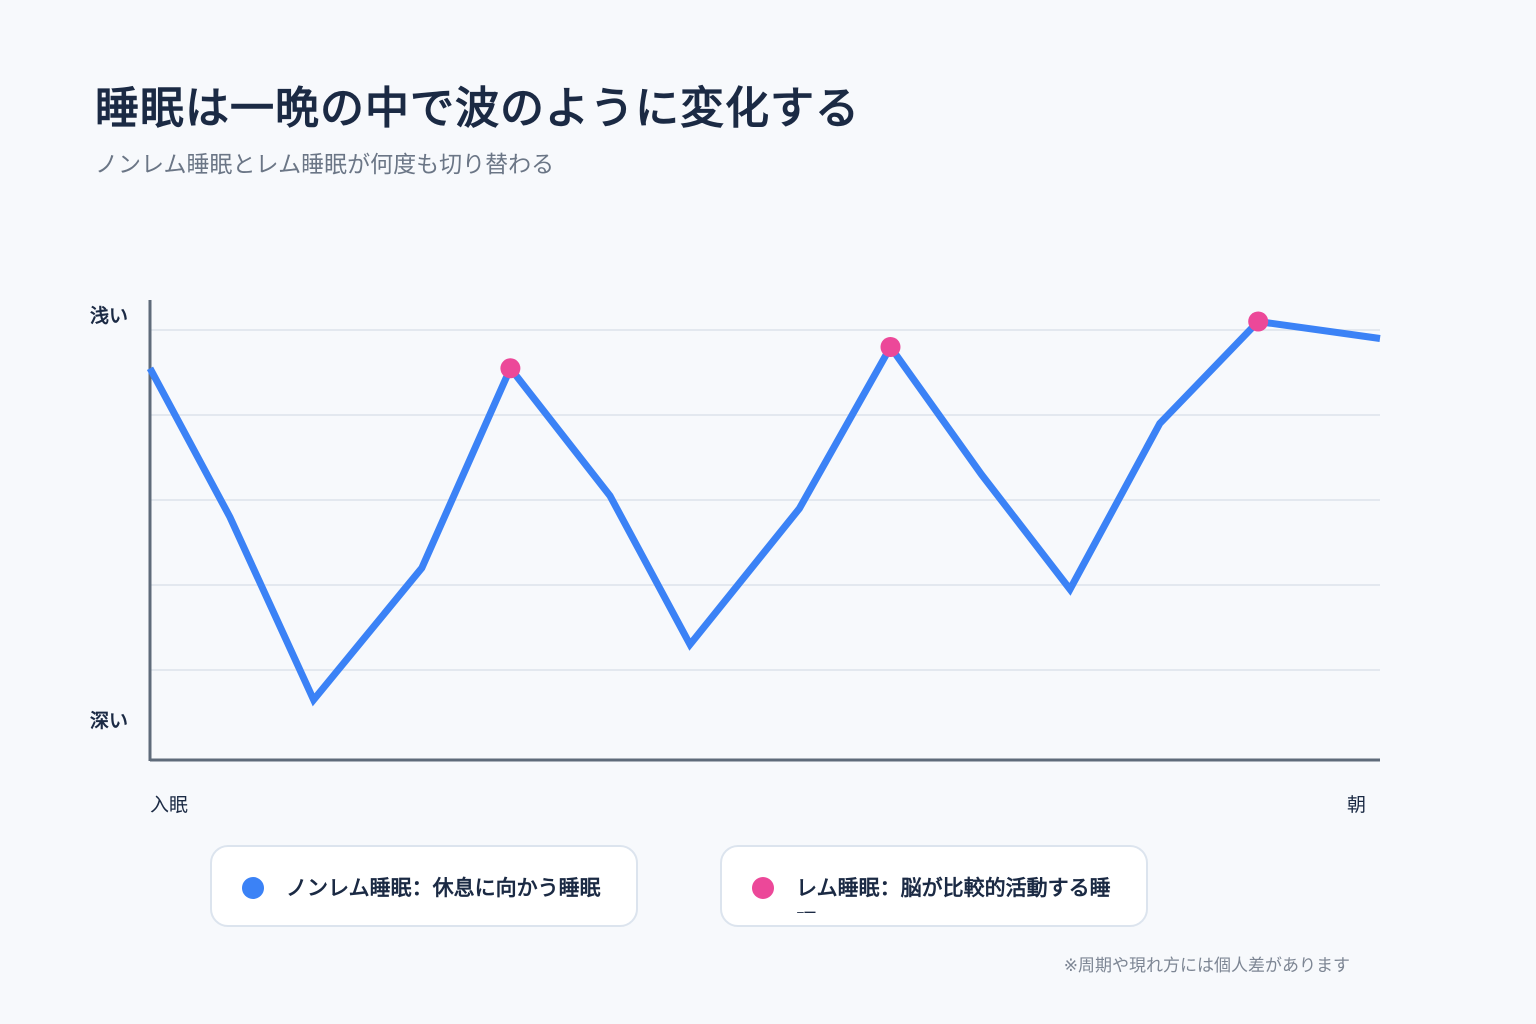 This screenshot has height=1024, width=1536. Describe the element at coordinates (763, 888) in the screenshot. I see `legend-rem-dot` at that location.